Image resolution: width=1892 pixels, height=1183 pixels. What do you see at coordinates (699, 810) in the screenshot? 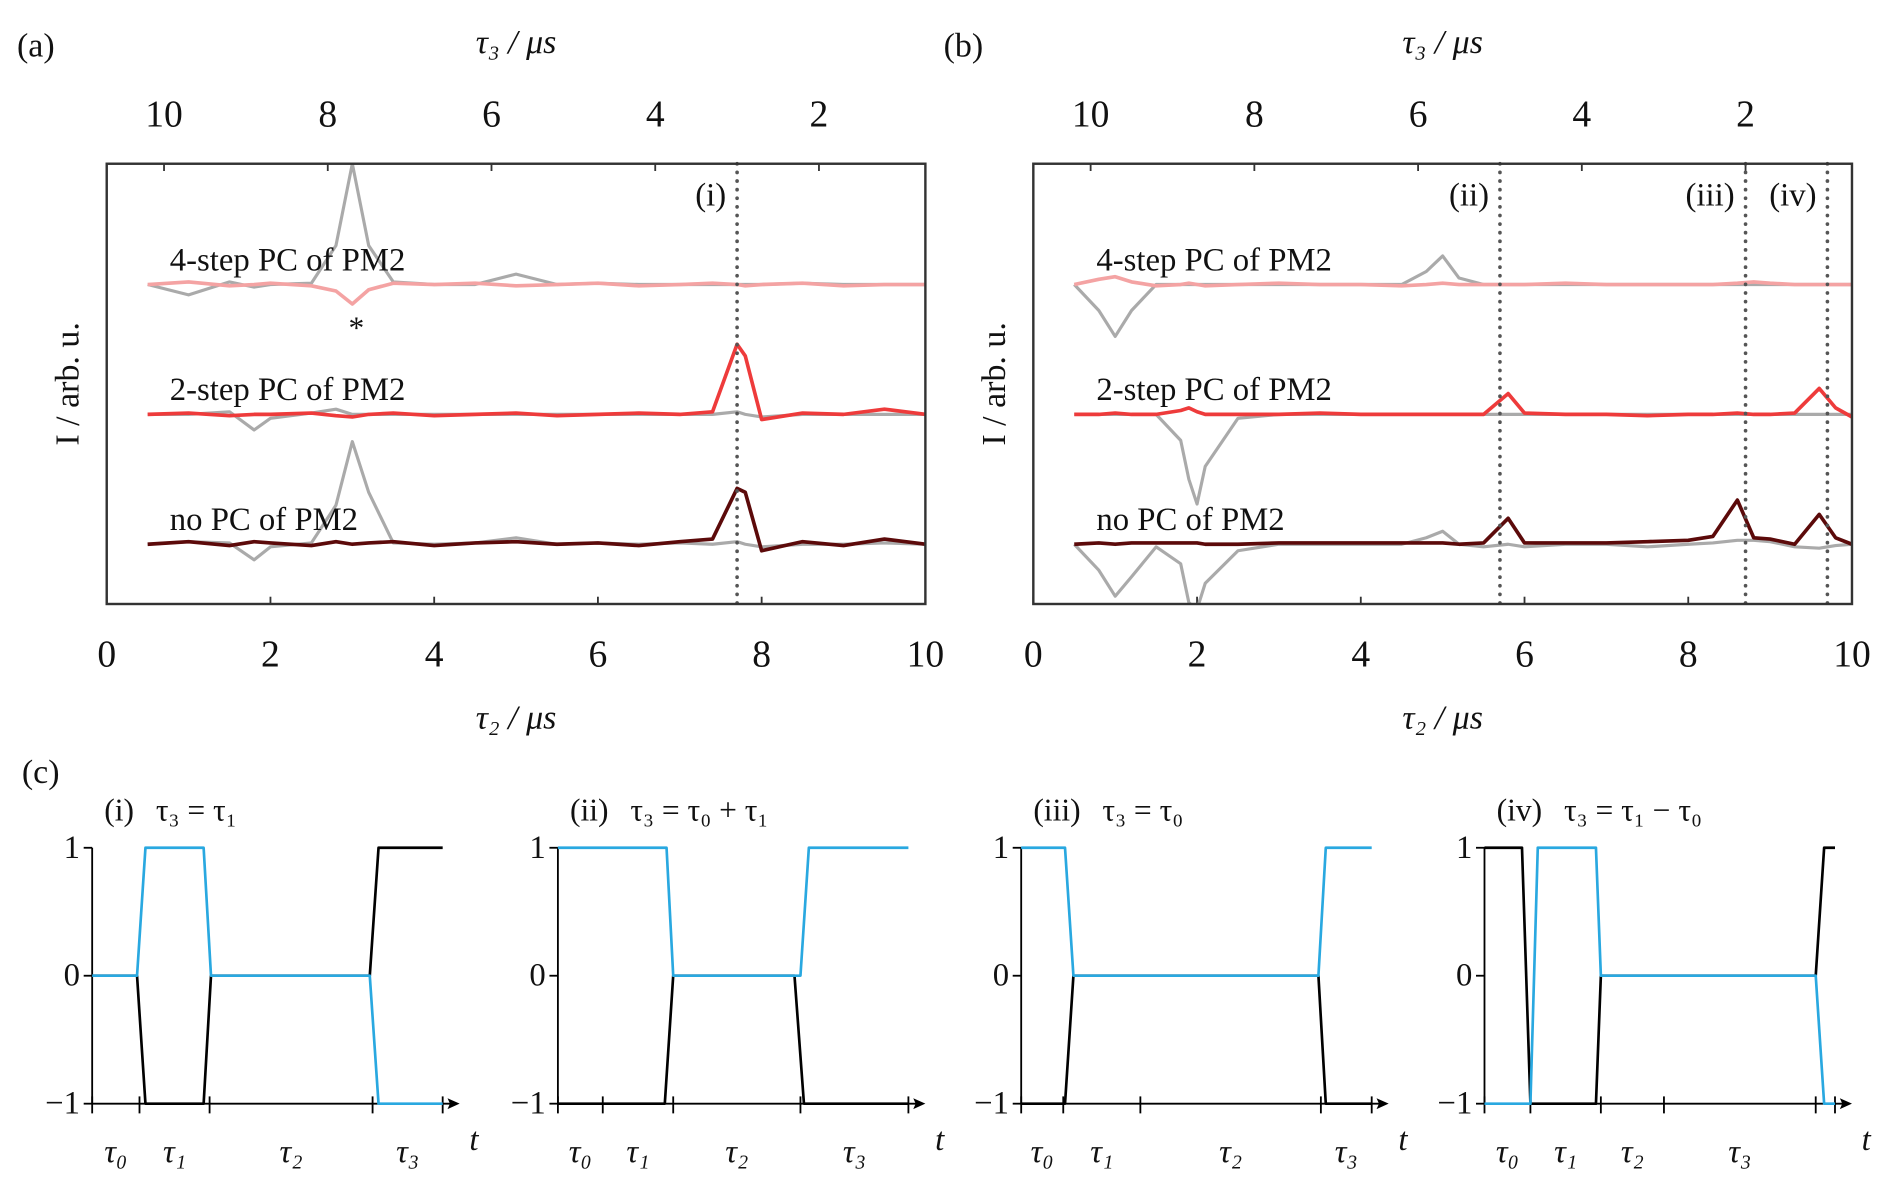
I see `diagram-title: τ₃ = τ₀ + τ₁` at bounding box center [699, 810].